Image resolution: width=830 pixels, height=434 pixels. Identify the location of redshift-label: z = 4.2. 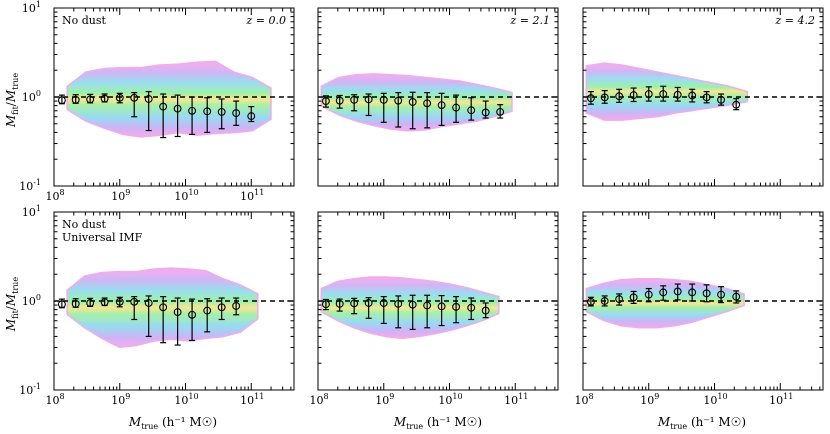
(795, 20).